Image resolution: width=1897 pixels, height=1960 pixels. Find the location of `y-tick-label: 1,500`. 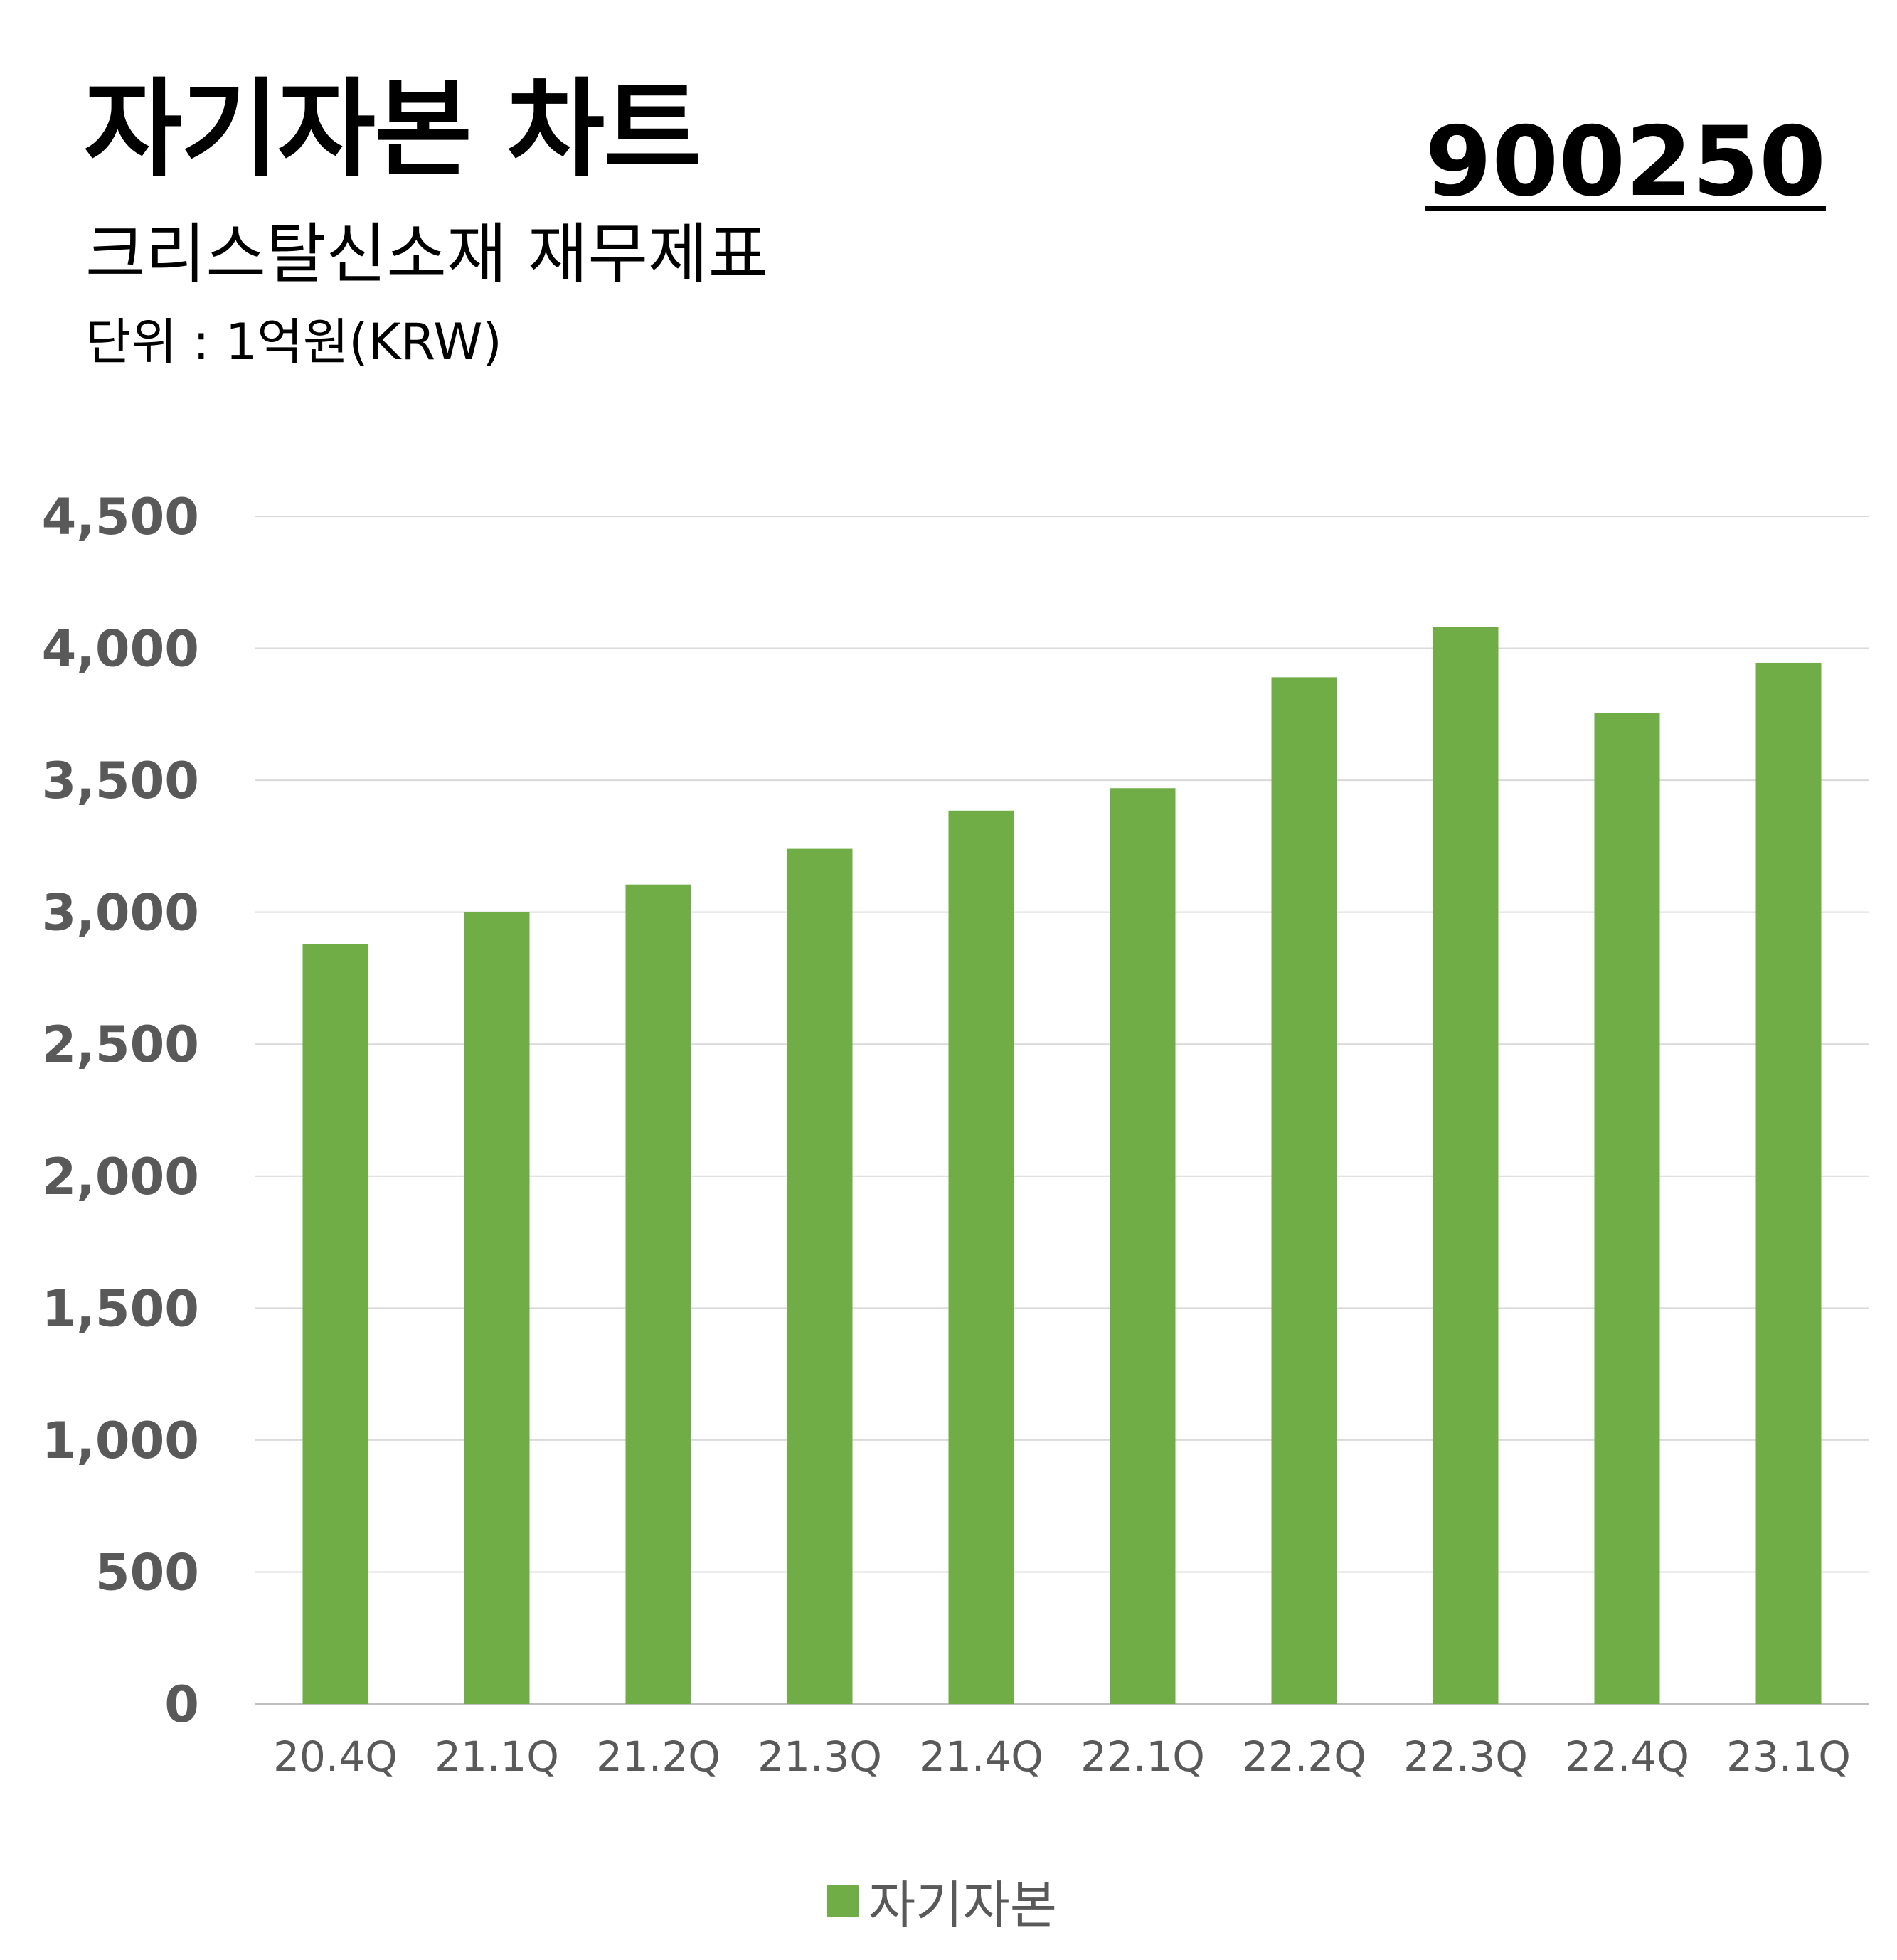

y-tick-label: 1,500 is located at coordinates (121, 1308).